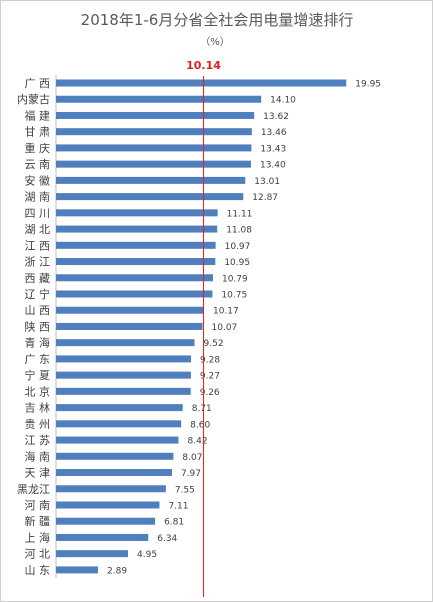  Describe the element at coordinates (226, 312) in the screenshot. I see `bar-value-label: 10.17` at that location.